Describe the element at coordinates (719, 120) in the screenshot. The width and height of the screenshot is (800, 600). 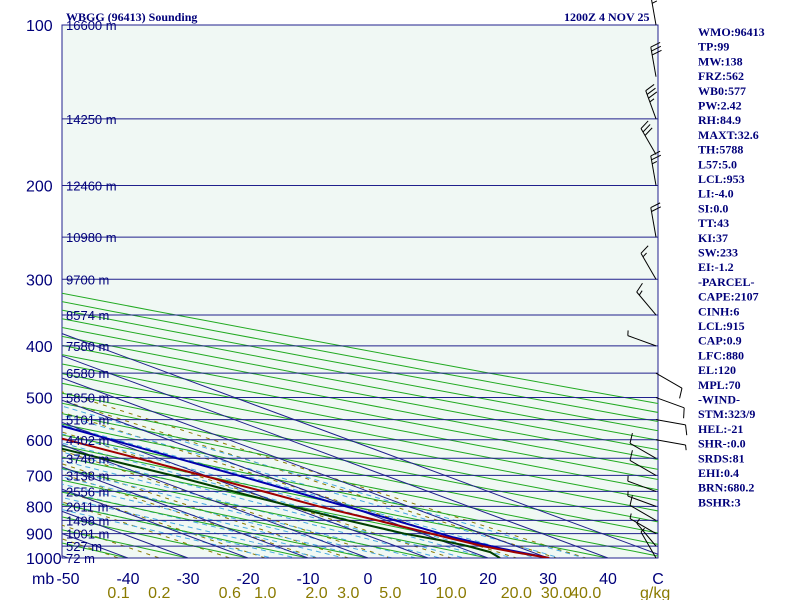
I see `index-entry: RH:84.9` at that location.